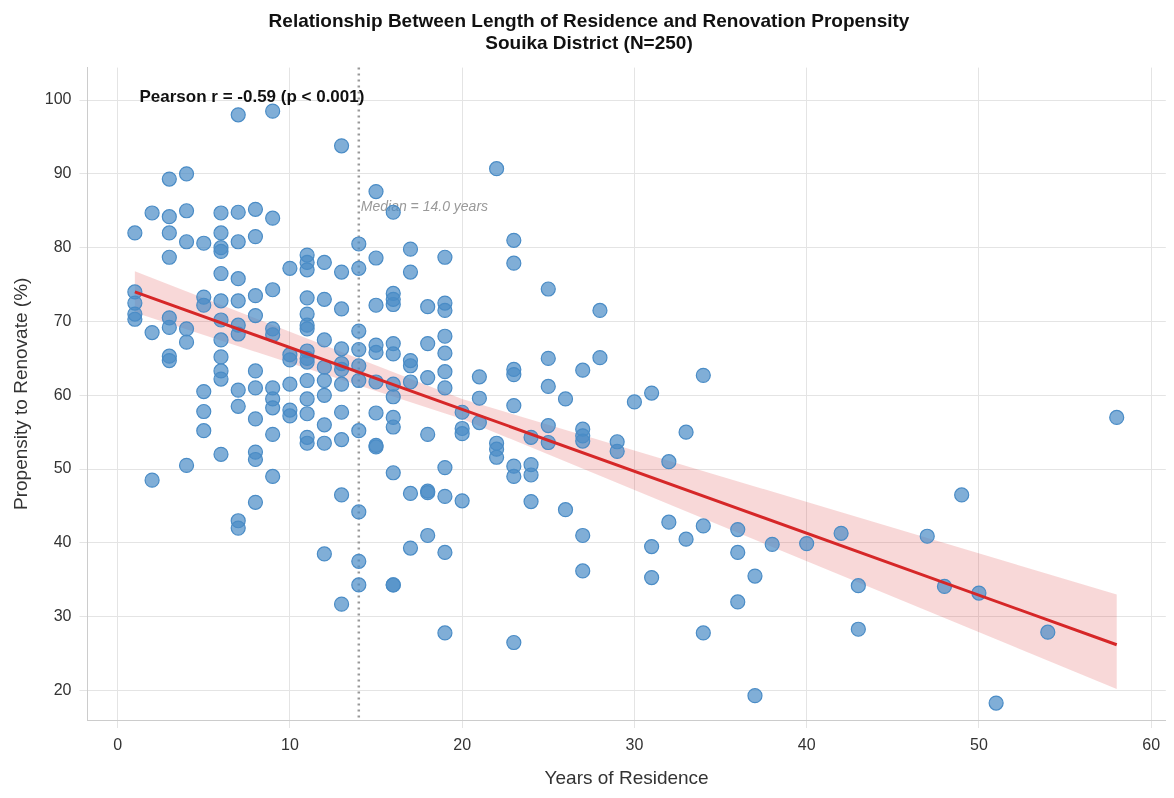 This screenshot has height=798, width=1174. I want to click on y-tick-label: 80, so click(62, 247).